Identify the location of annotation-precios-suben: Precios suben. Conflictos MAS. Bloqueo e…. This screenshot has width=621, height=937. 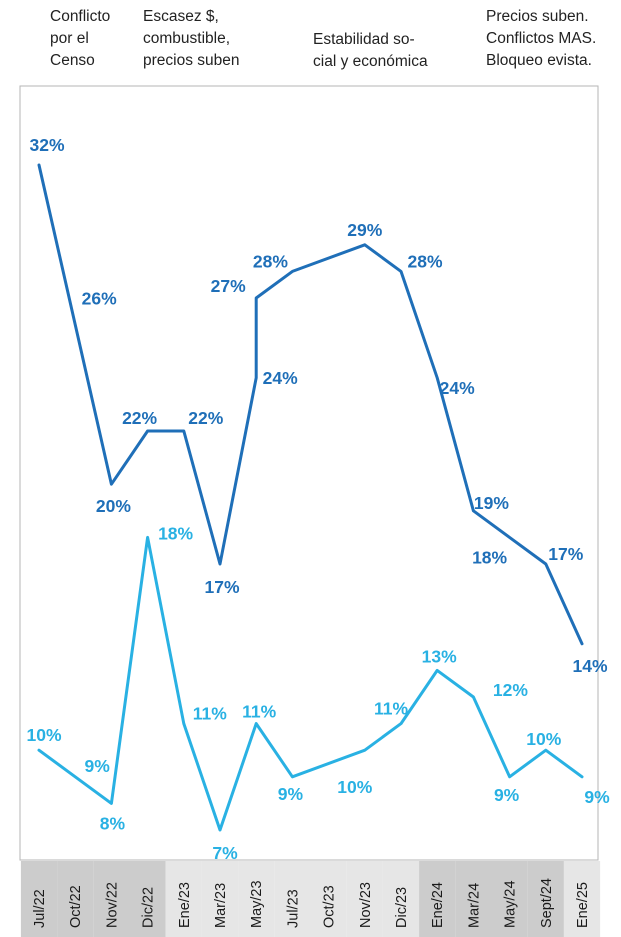
(541, 38).